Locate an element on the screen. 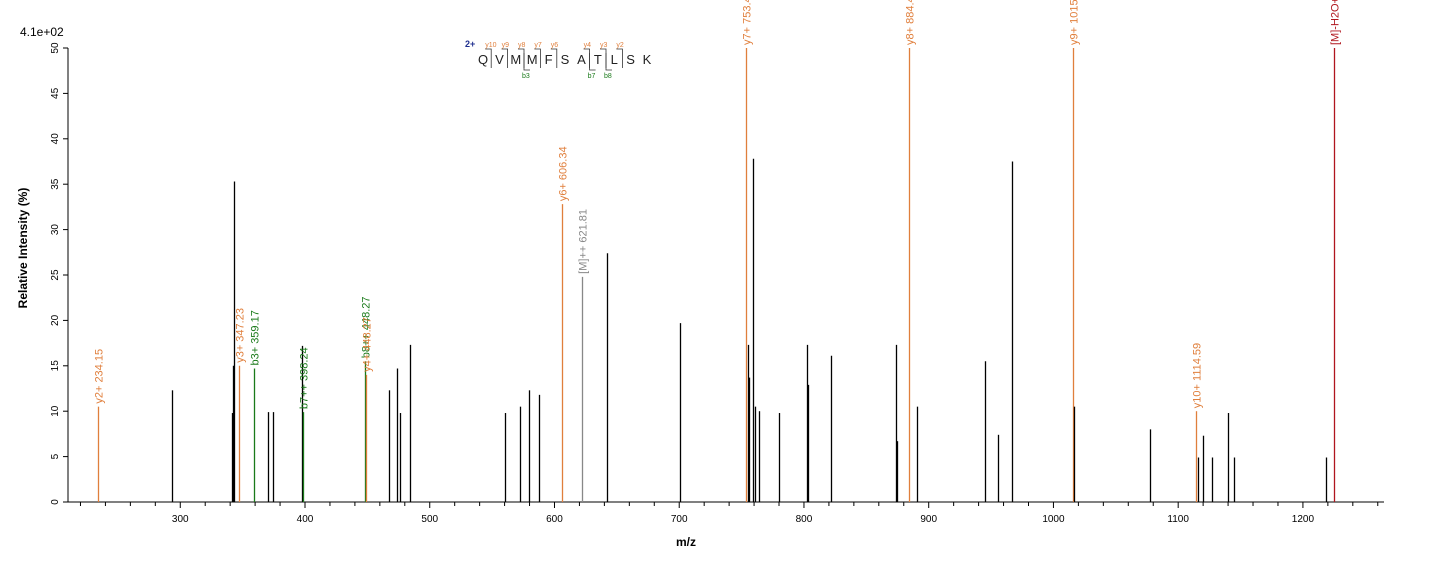  peak-label: b8++ 448.27 is located at coordinates (367, 327).